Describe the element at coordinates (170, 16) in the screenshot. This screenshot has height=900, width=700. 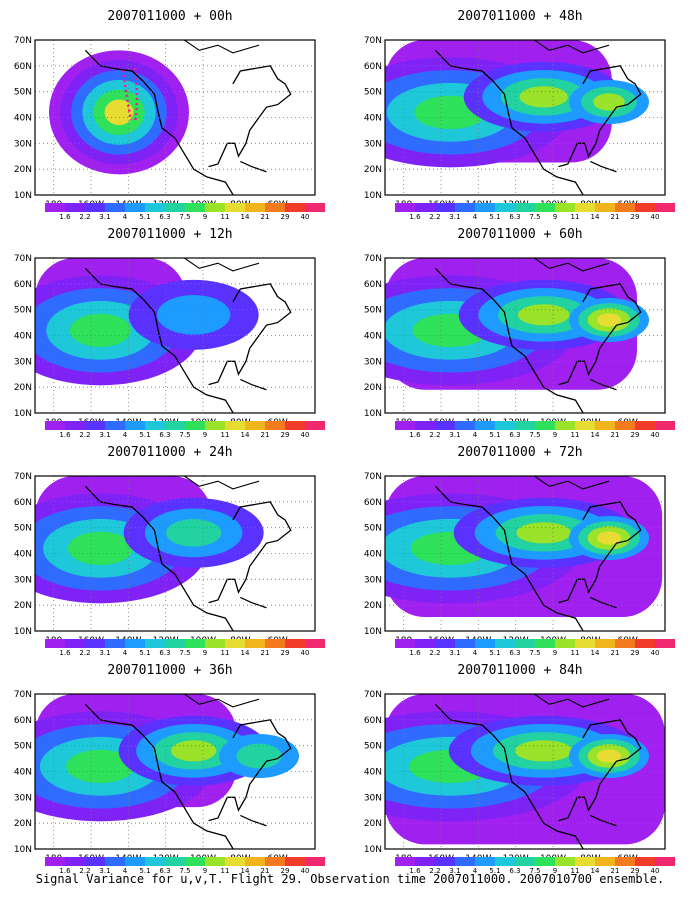
I see `panel-title: 2007011000 + 00h` at that location.